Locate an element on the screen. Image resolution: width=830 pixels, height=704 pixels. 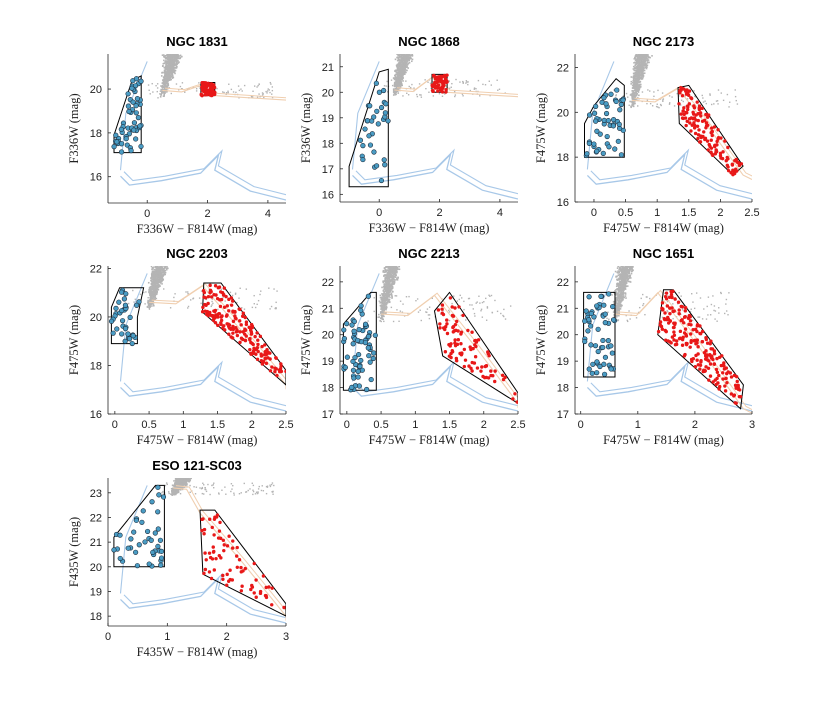
y-tick-label: 20 is located at coordinates (328, 336).